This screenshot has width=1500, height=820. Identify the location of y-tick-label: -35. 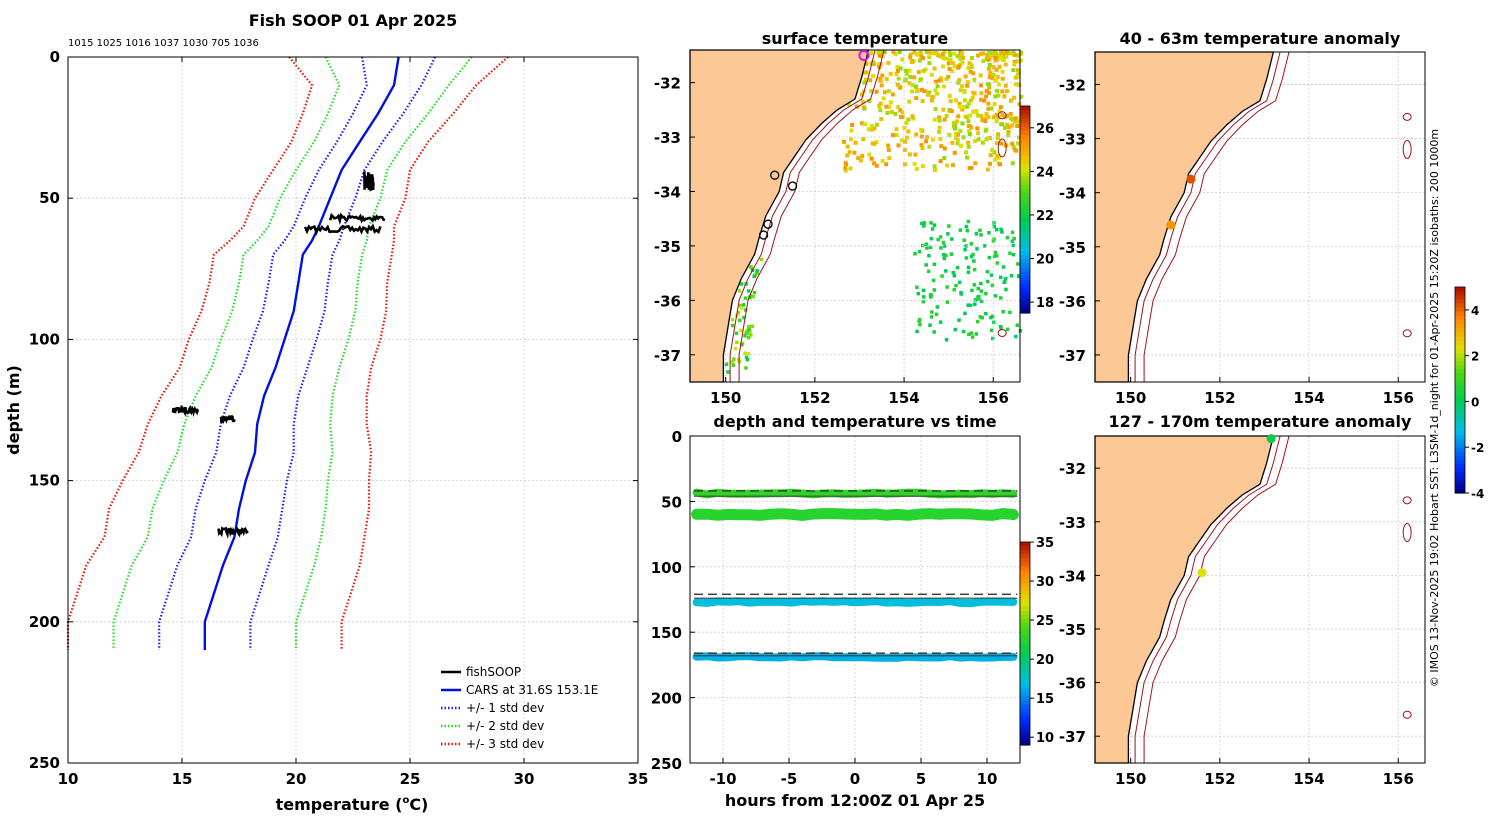
(1072, 248).